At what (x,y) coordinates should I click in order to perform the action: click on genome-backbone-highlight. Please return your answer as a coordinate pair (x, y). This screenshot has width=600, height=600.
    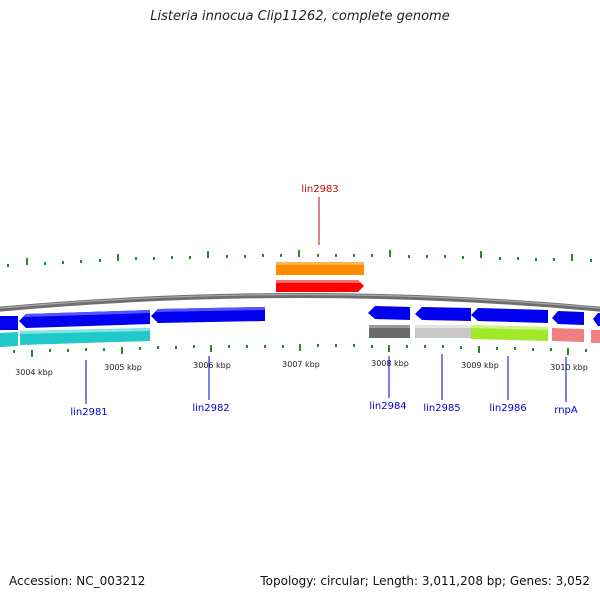
    Looking at the image, I should click on (300, 301).